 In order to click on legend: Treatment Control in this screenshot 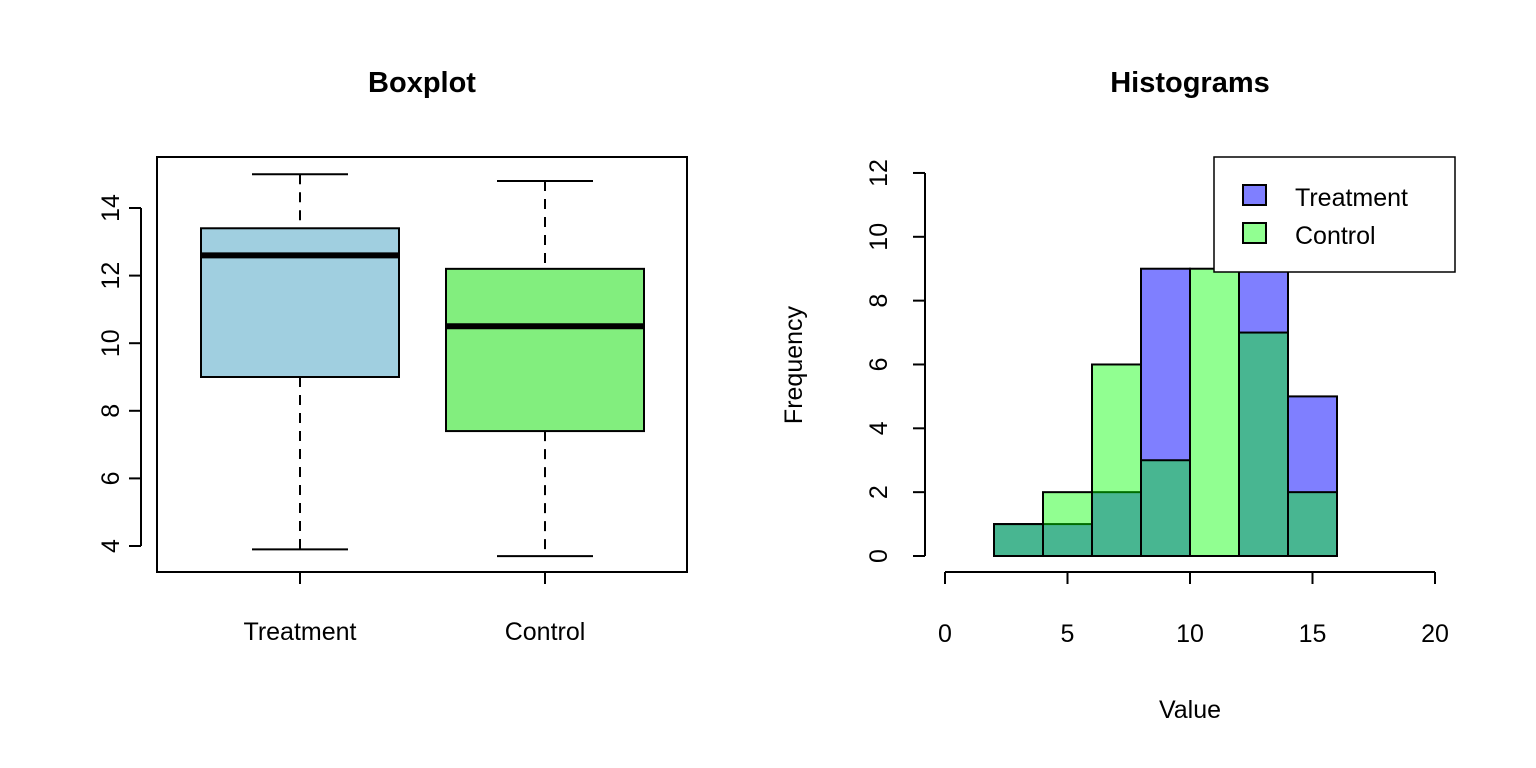, I will do `click(1334, 214)`.